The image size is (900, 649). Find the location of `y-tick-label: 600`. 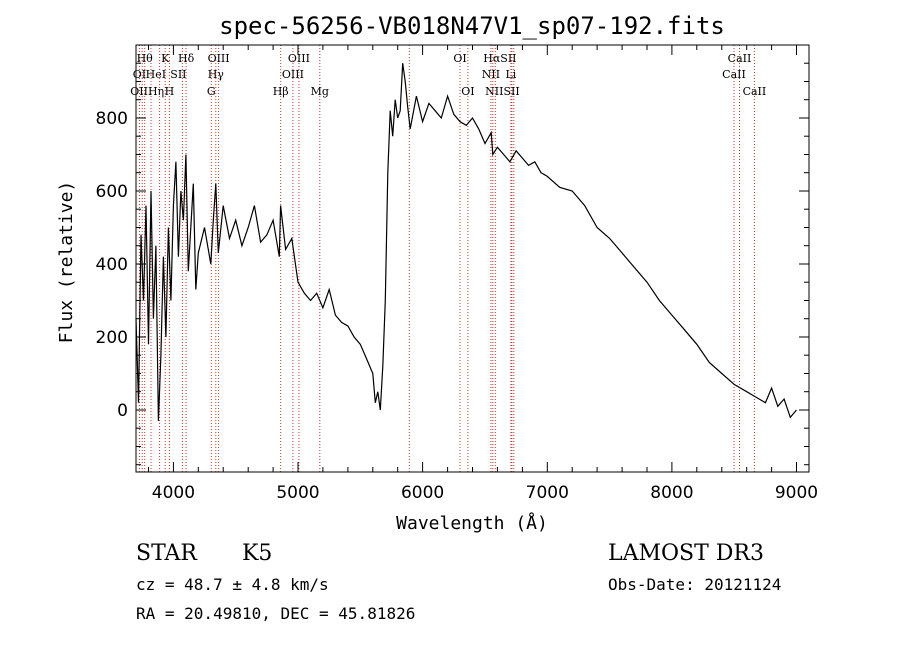

y-tick-label: 600 is located at coordinates (112, 192).